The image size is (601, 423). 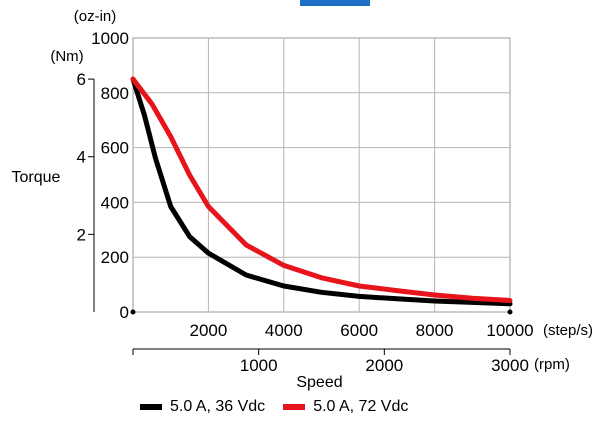 What do you see at coordinates (335, 3) in the screenshot?
I see `header-accent-bar` at bounding box center [335, 3].